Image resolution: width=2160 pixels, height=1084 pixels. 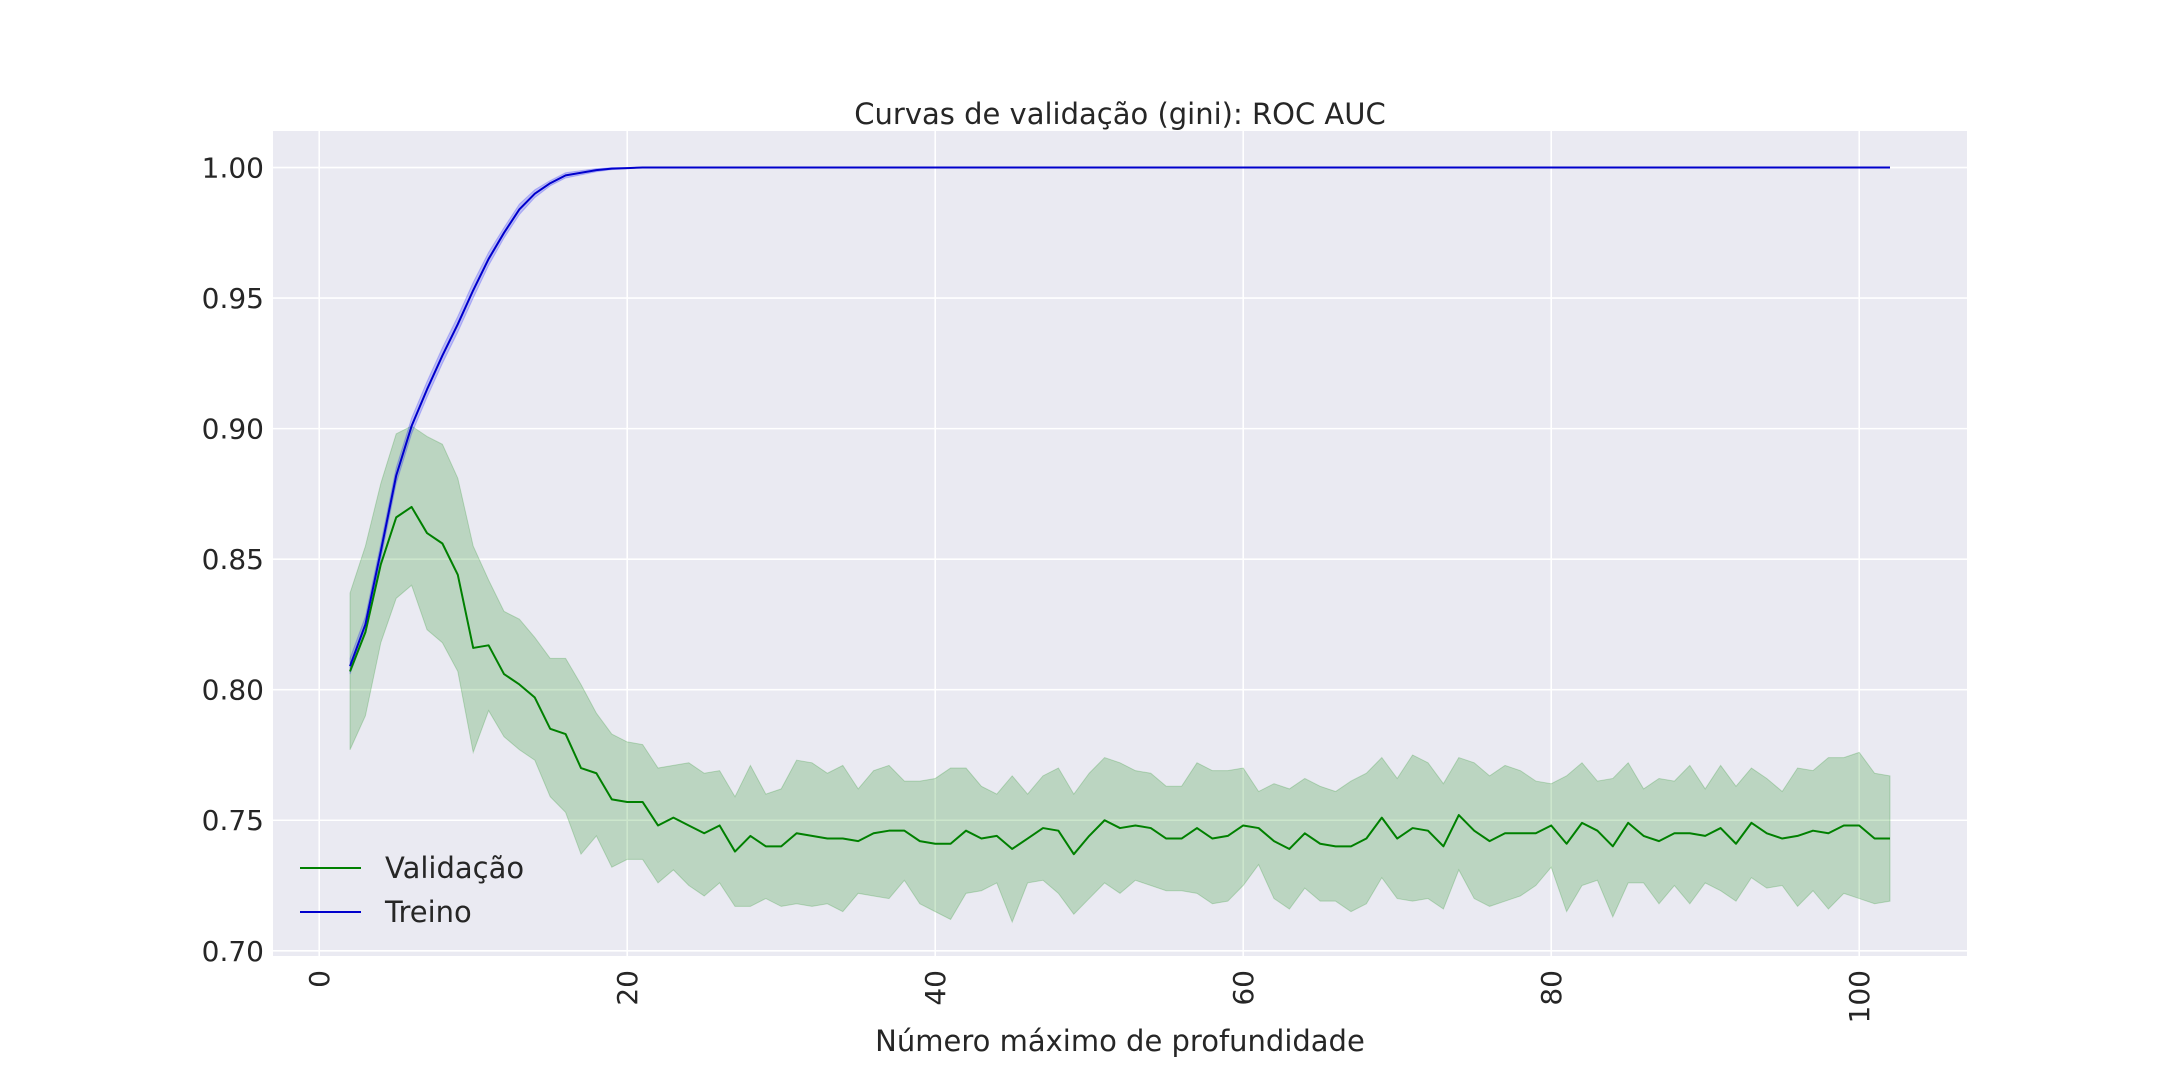 What do you see at coordinates (233, 690) in the screenshot?
I see `y-tick-label: 0.80` at bounding box center [233, 690].